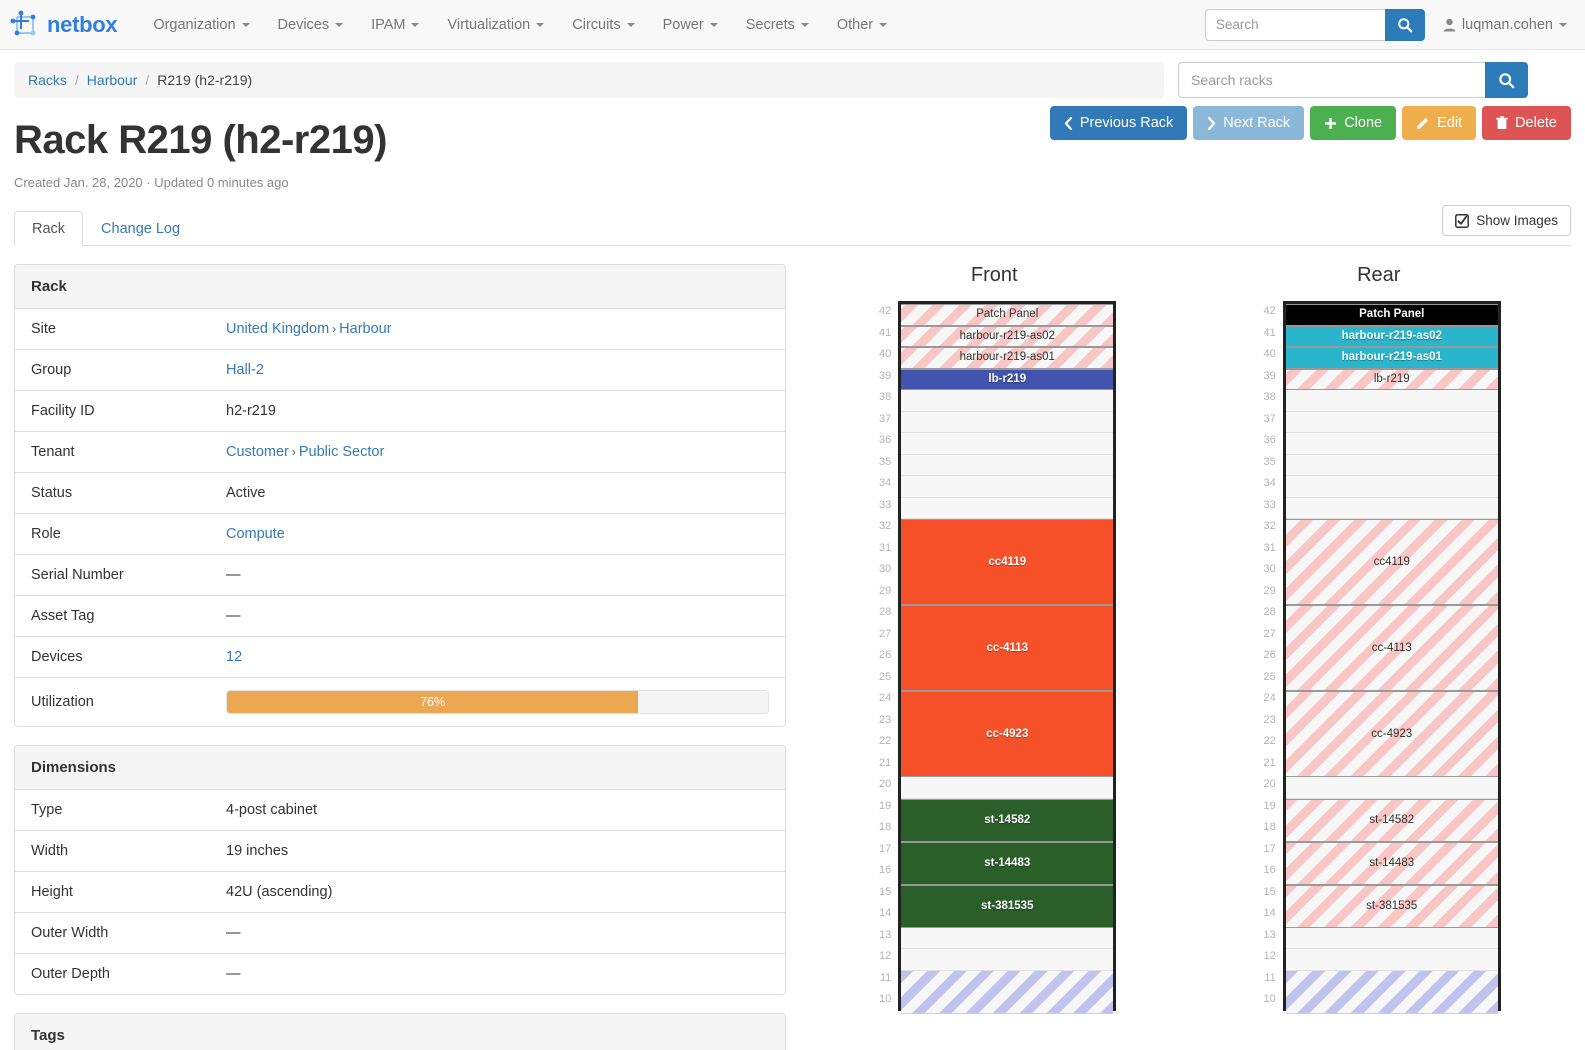 The image size is (1585, 1050). I want to click on table-row: Asset Tag —, so click(400, 616).